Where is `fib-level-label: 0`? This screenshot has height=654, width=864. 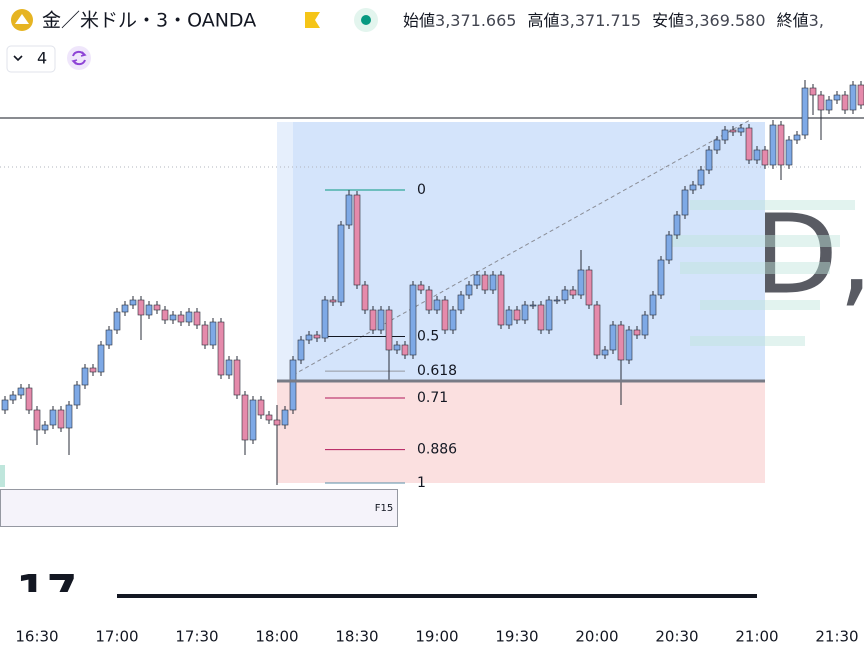 fib-level-label: 0 is located at coordinates (421, 190).